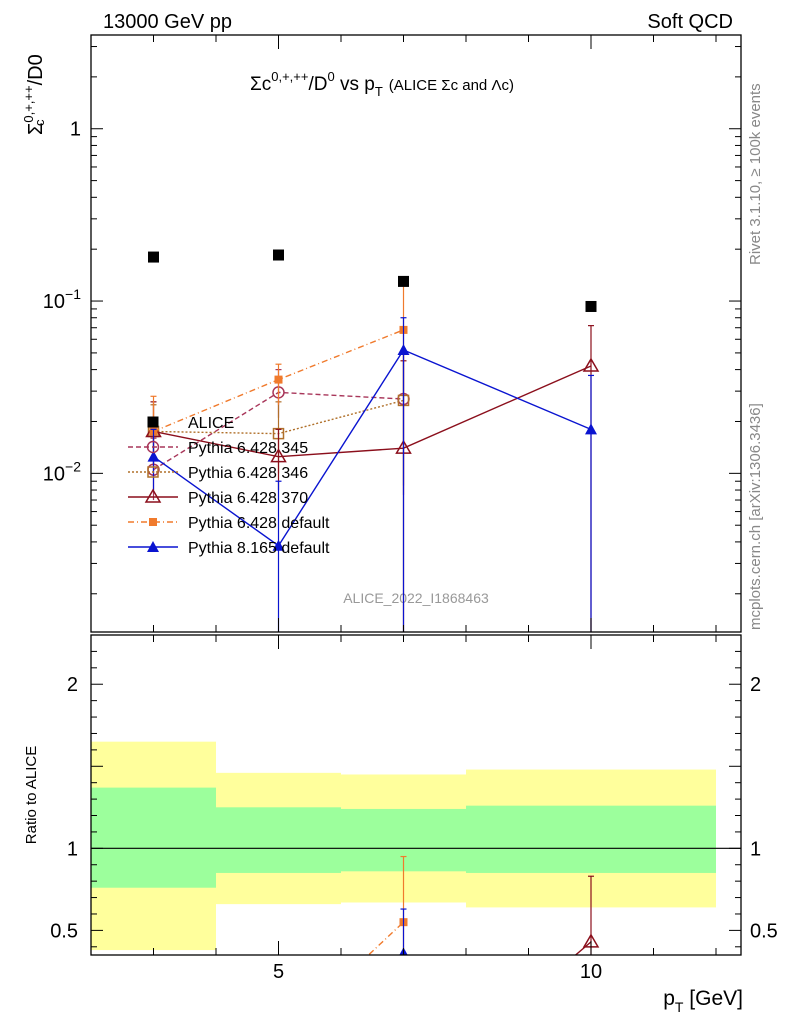 The height and width of the screenshot is (1024, 786). I want to click on legend-entry-py346: Pythia 6.428 346, so click(218, 473).